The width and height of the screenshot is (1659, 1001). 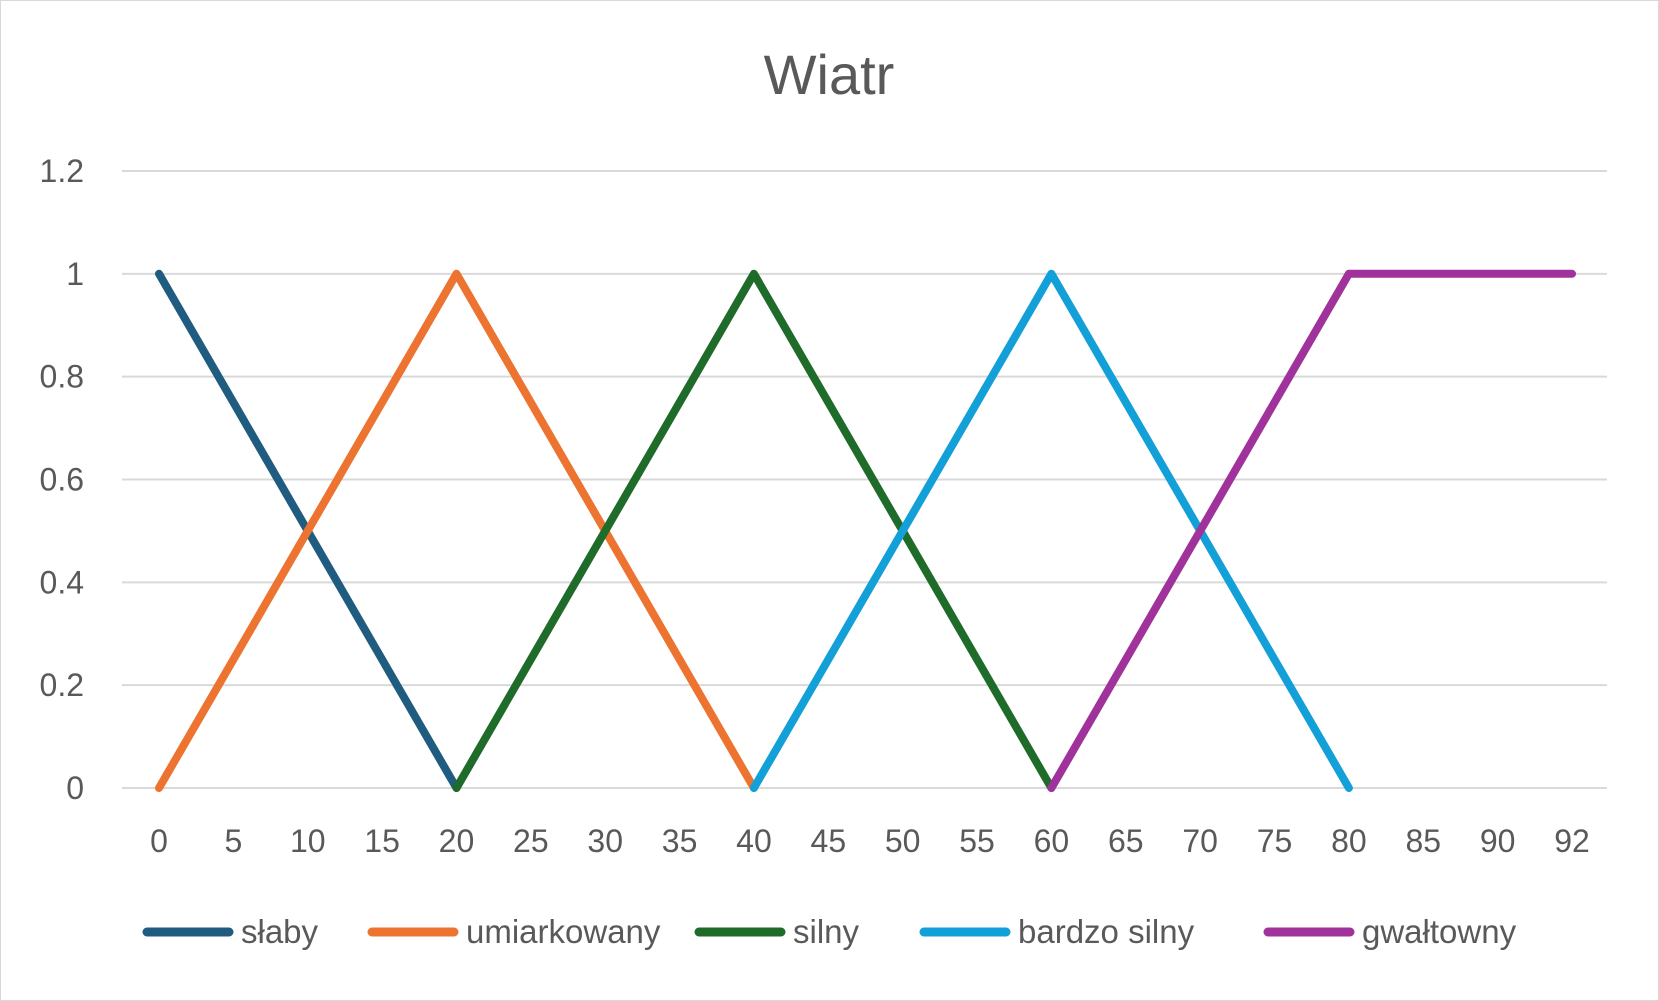 I want to click on legend-label: gwałtowny, so click(x=1439, y=931).